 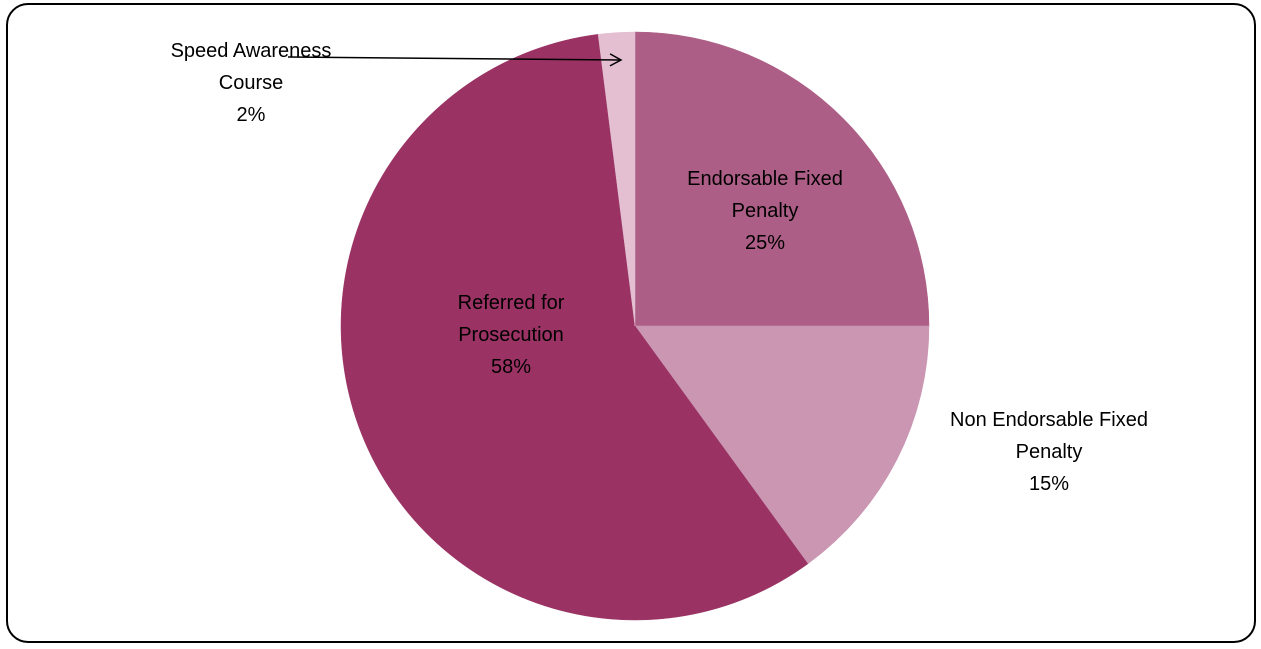 I want to click on pie-label-line: 15%, so click(x=1049, y=484).